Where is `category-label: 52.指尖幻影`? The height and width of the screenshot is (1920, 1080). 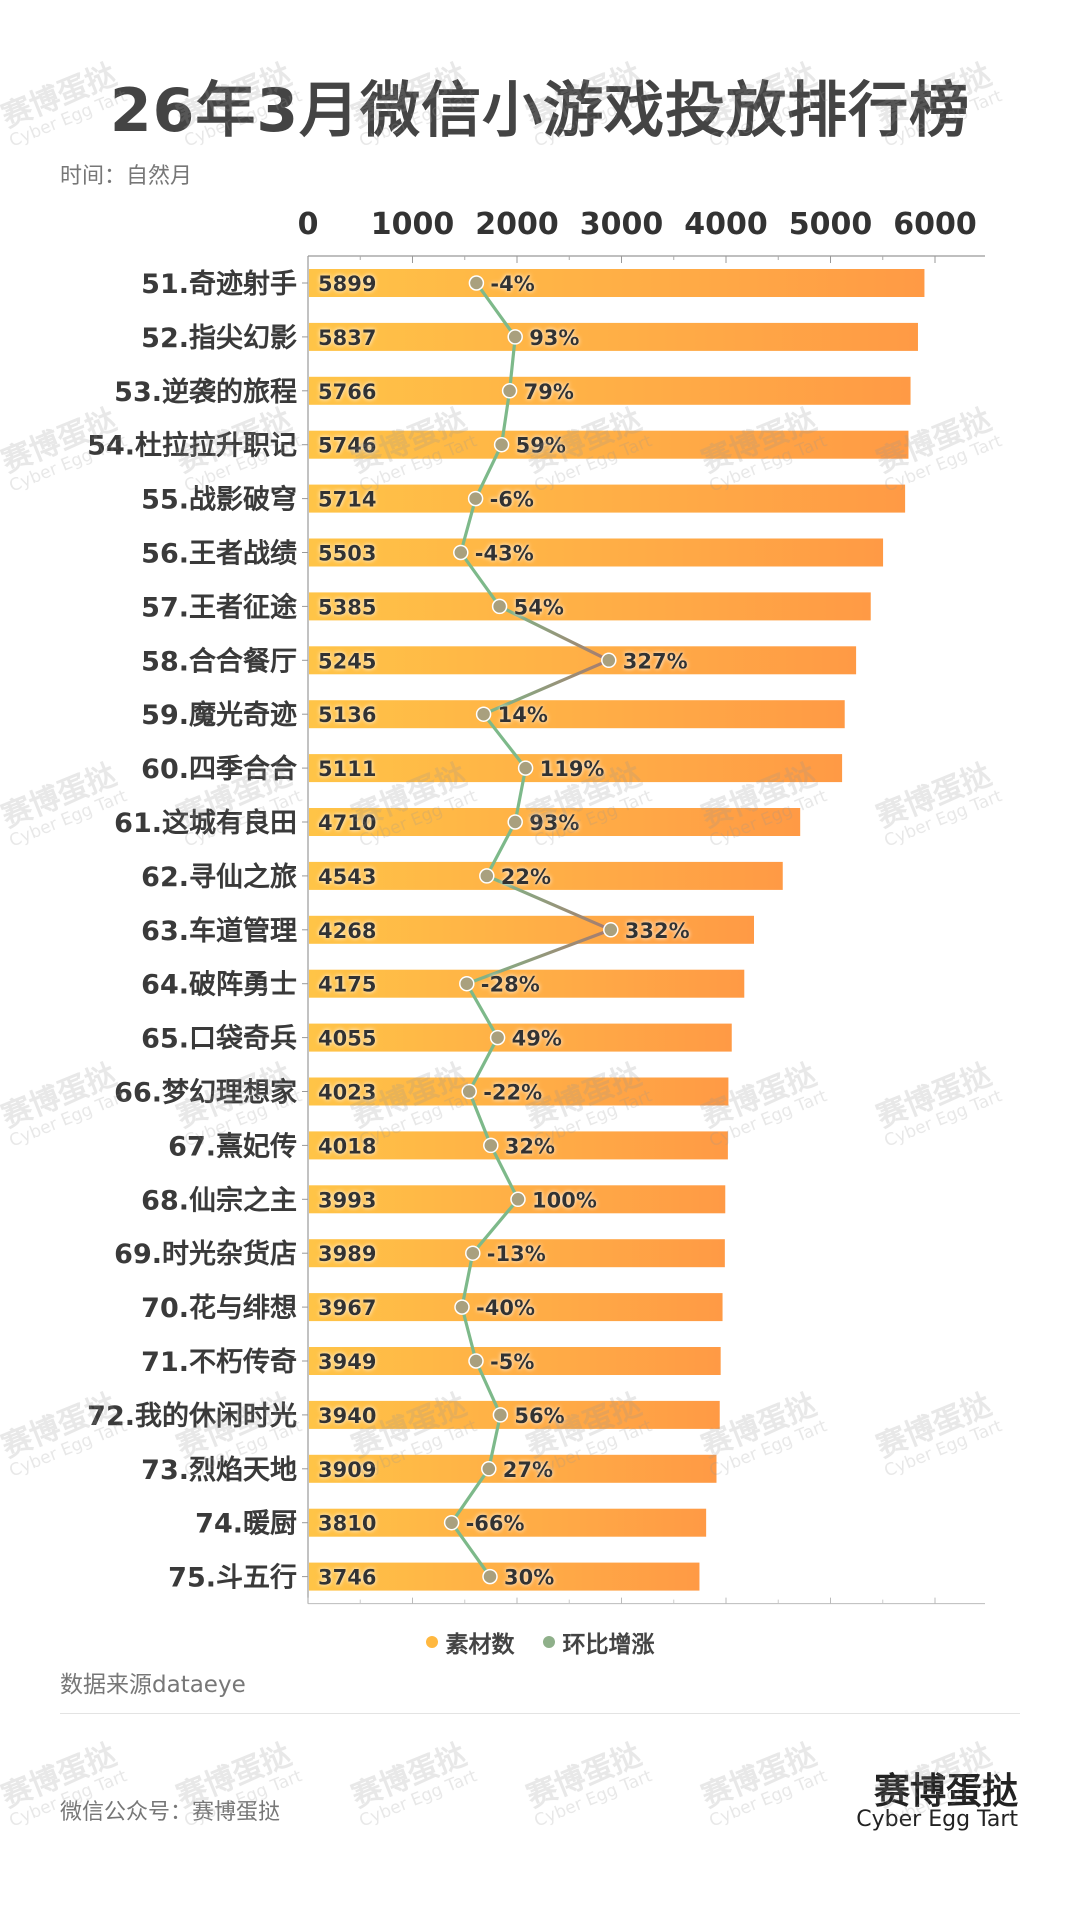
category-label: 52.指尖幻影 is located at coordinates (219, 338).